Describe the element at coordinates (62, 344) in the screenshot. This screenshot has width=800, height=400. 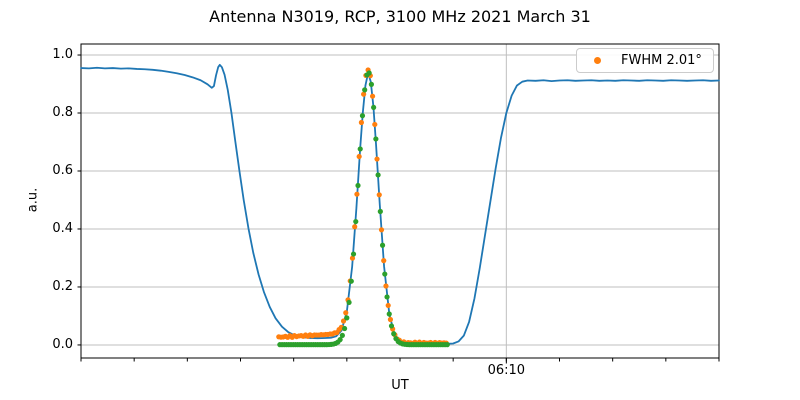
I see `y-tick-label: 0.0` at that location.